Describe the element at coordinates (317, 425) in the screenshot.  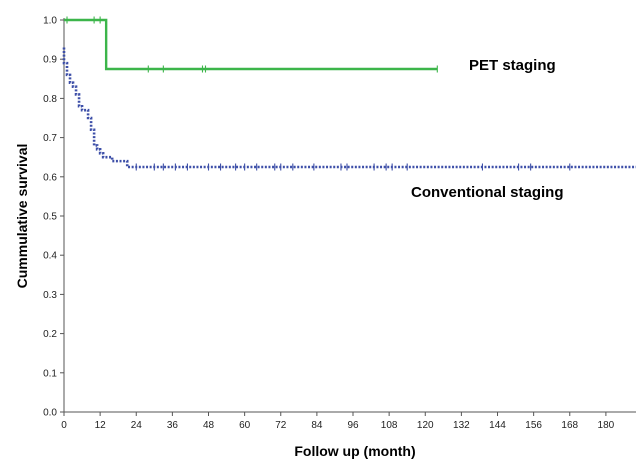
I see `x-tick-label: 84` at that location.